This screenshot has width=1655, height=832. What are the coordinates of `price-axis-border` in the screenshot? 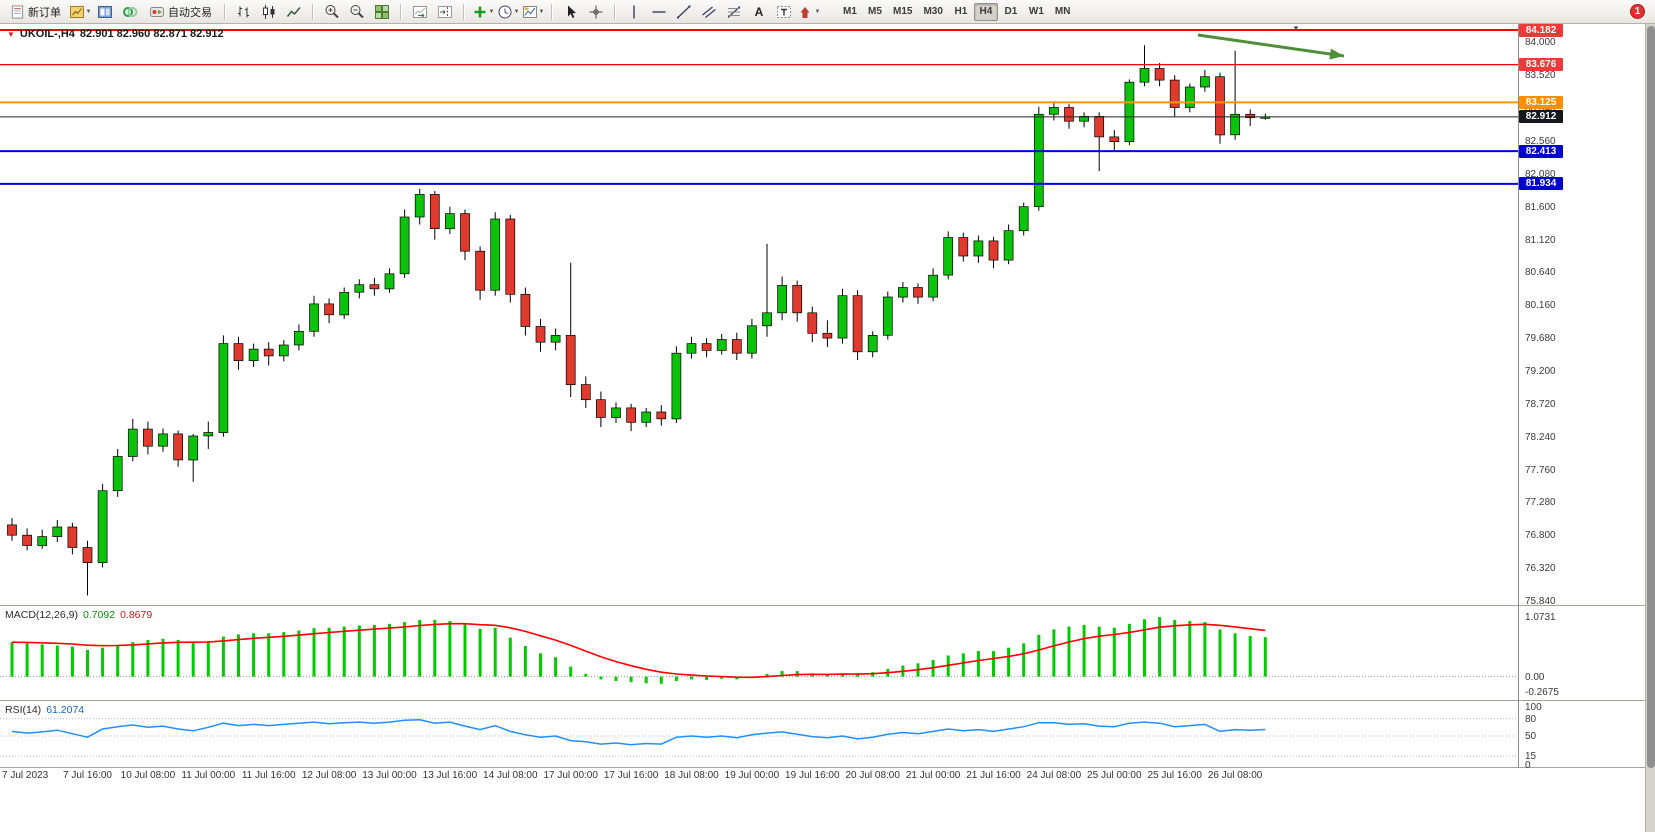 It's located at (1518, 396).